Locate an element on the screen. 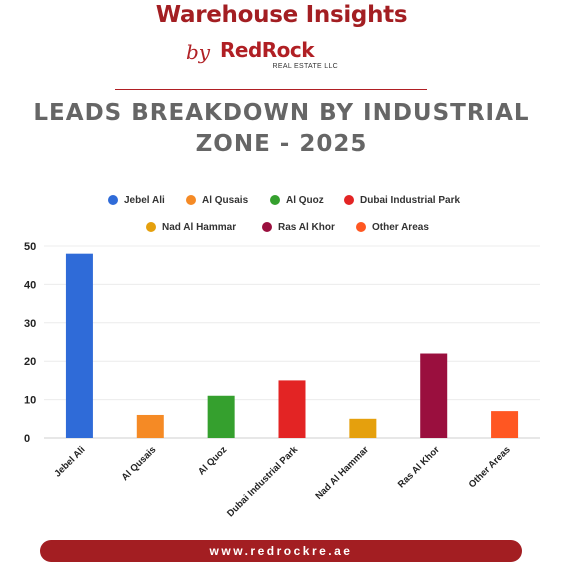  legend-item-nad-al-hammar: Nad Al Hammar is located at coordinates (191, 227).